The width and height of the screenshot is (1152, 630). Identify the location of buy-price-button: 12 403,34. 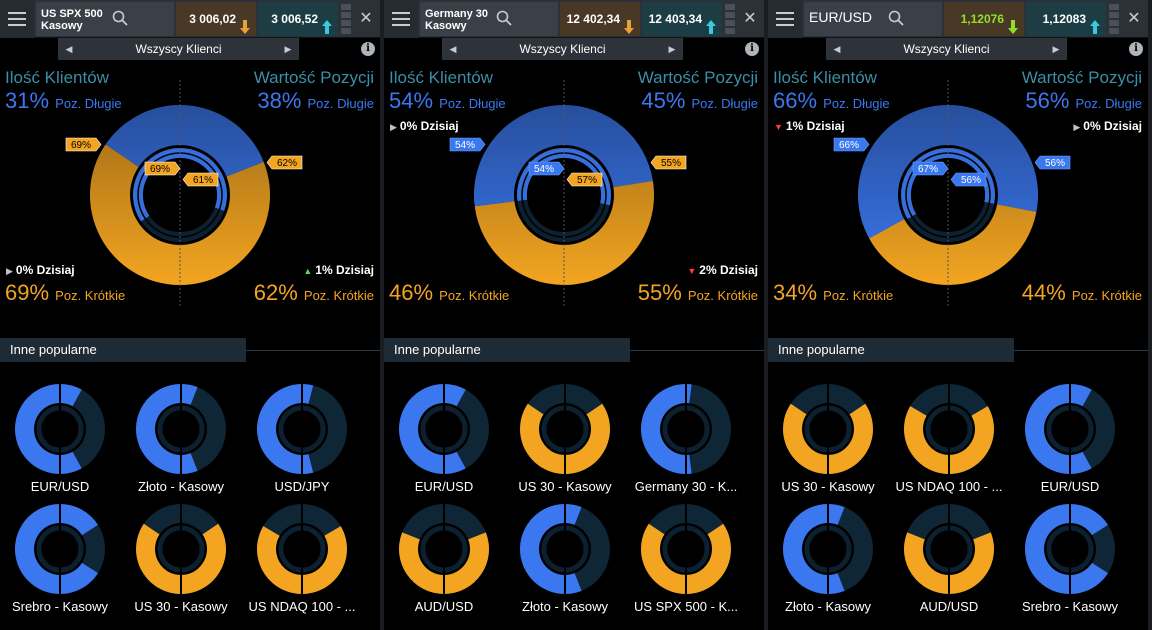
(682, 19).